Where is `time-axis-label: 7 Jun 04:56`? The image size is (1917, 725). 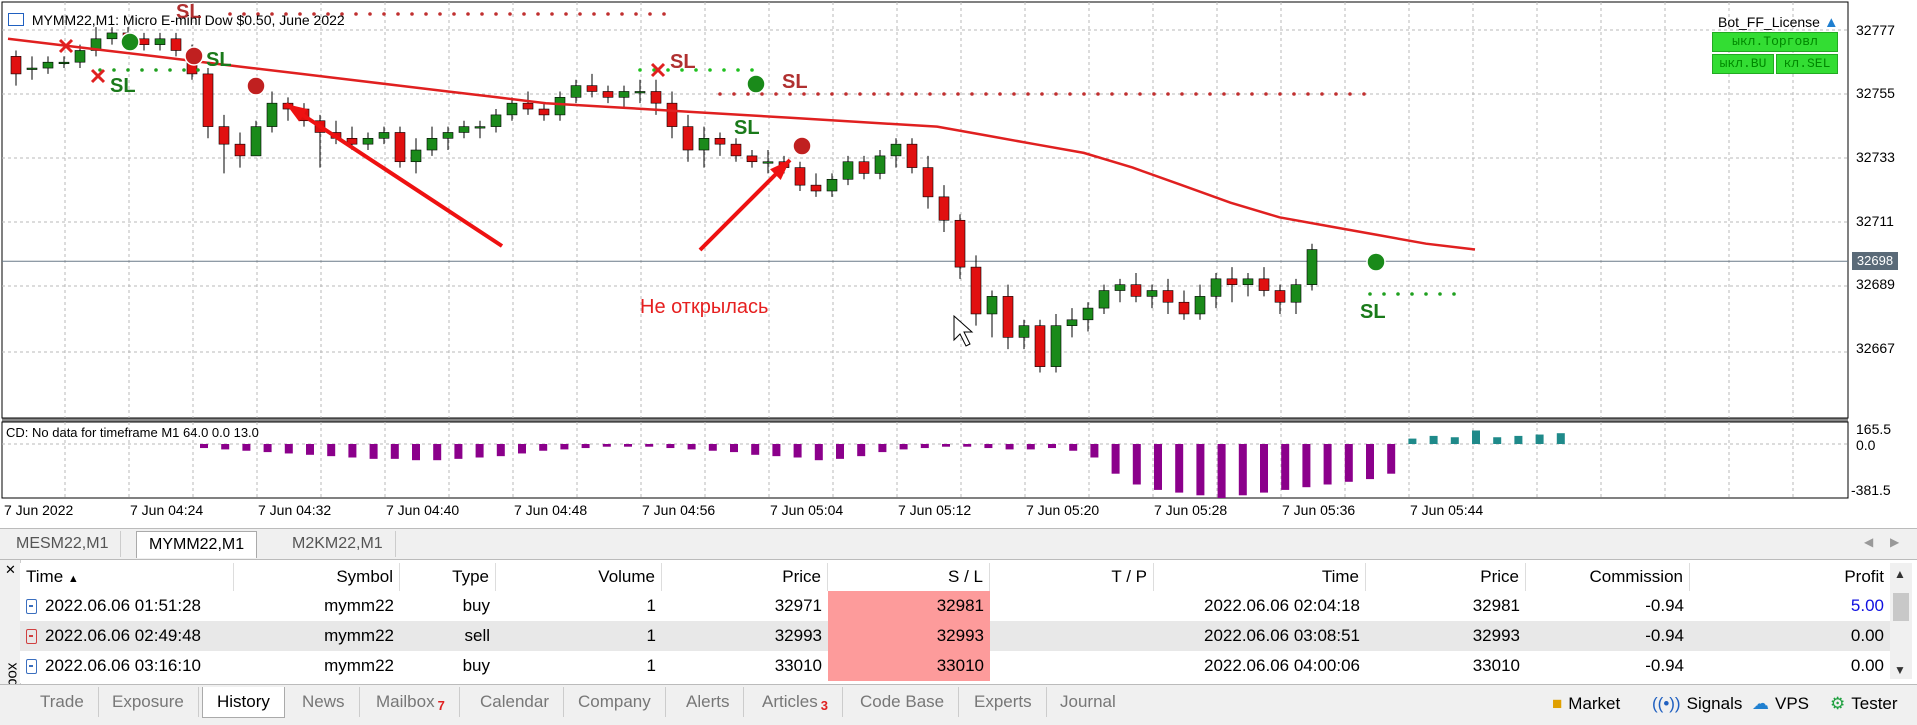 time-axis-label: 7 Jun 04:56 is located at coordinates (679, 510).